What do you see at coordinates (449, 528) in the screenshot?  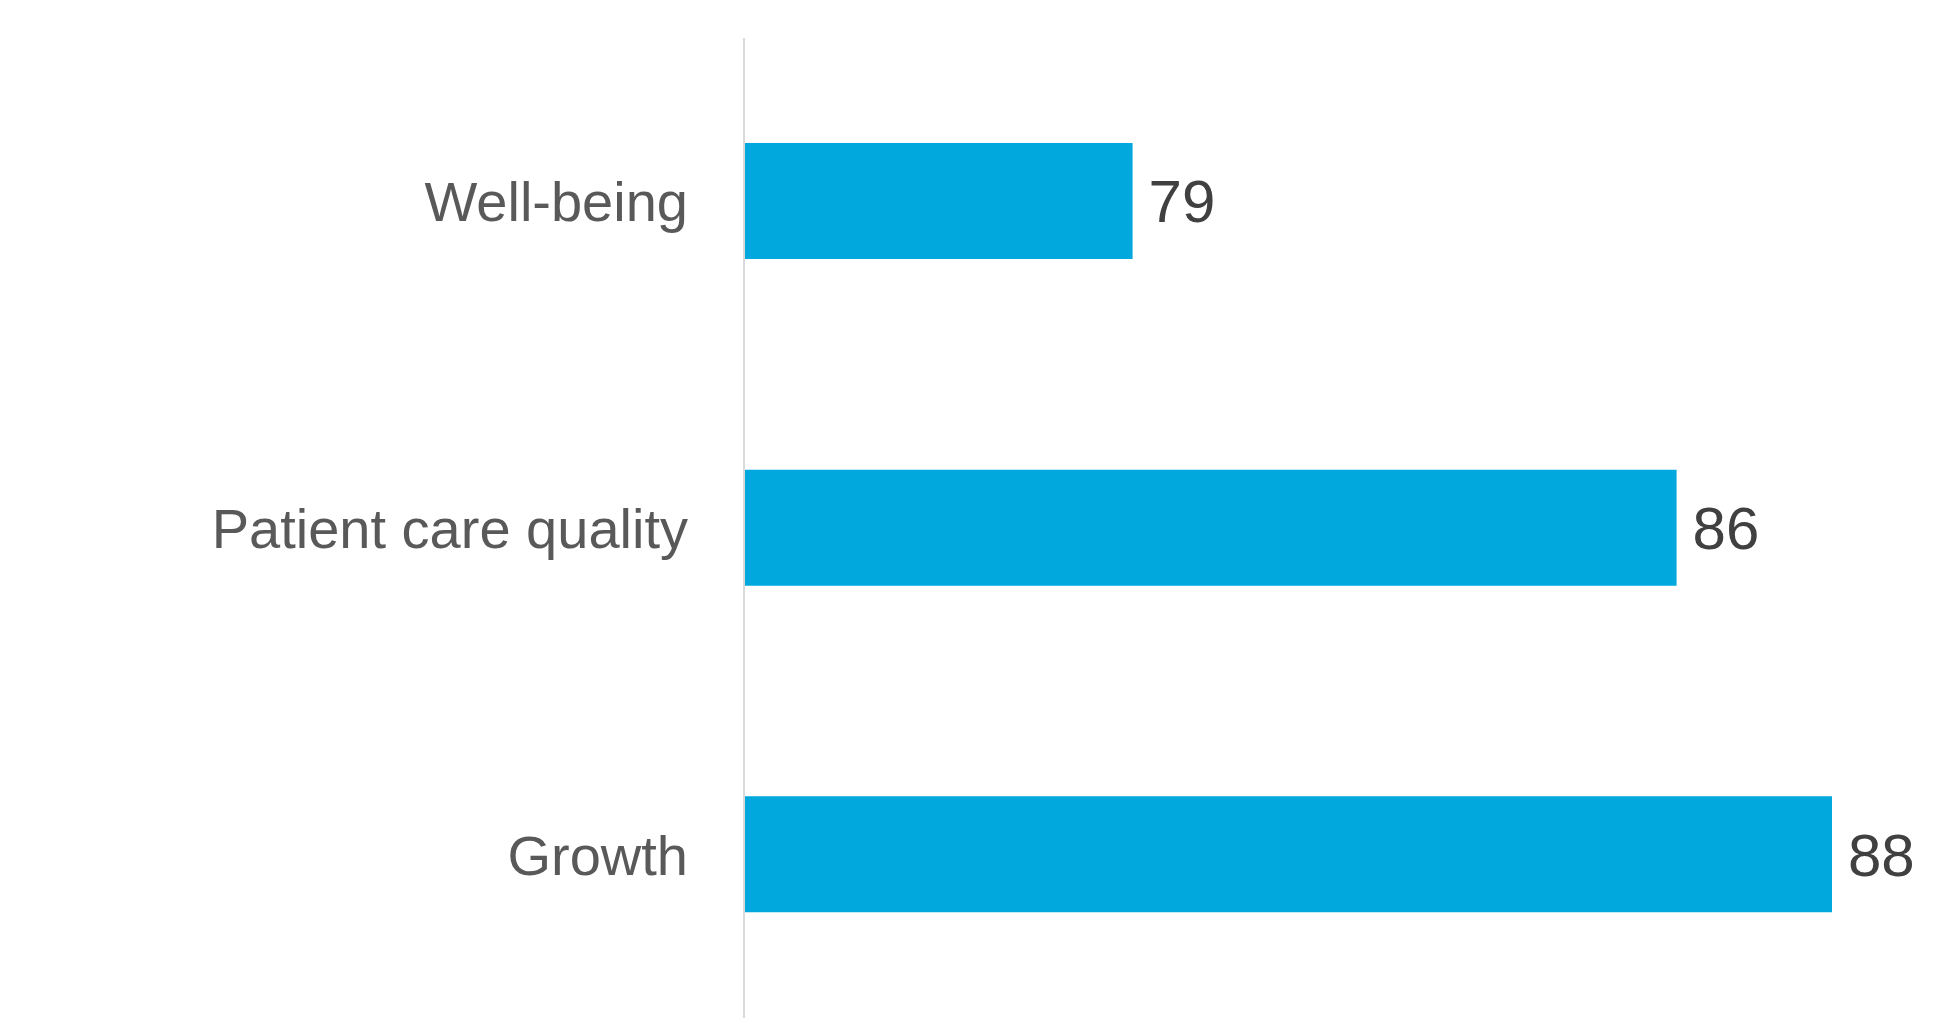 I see `y-tick-label: Patient care quality` at bounding box center [449, 528].